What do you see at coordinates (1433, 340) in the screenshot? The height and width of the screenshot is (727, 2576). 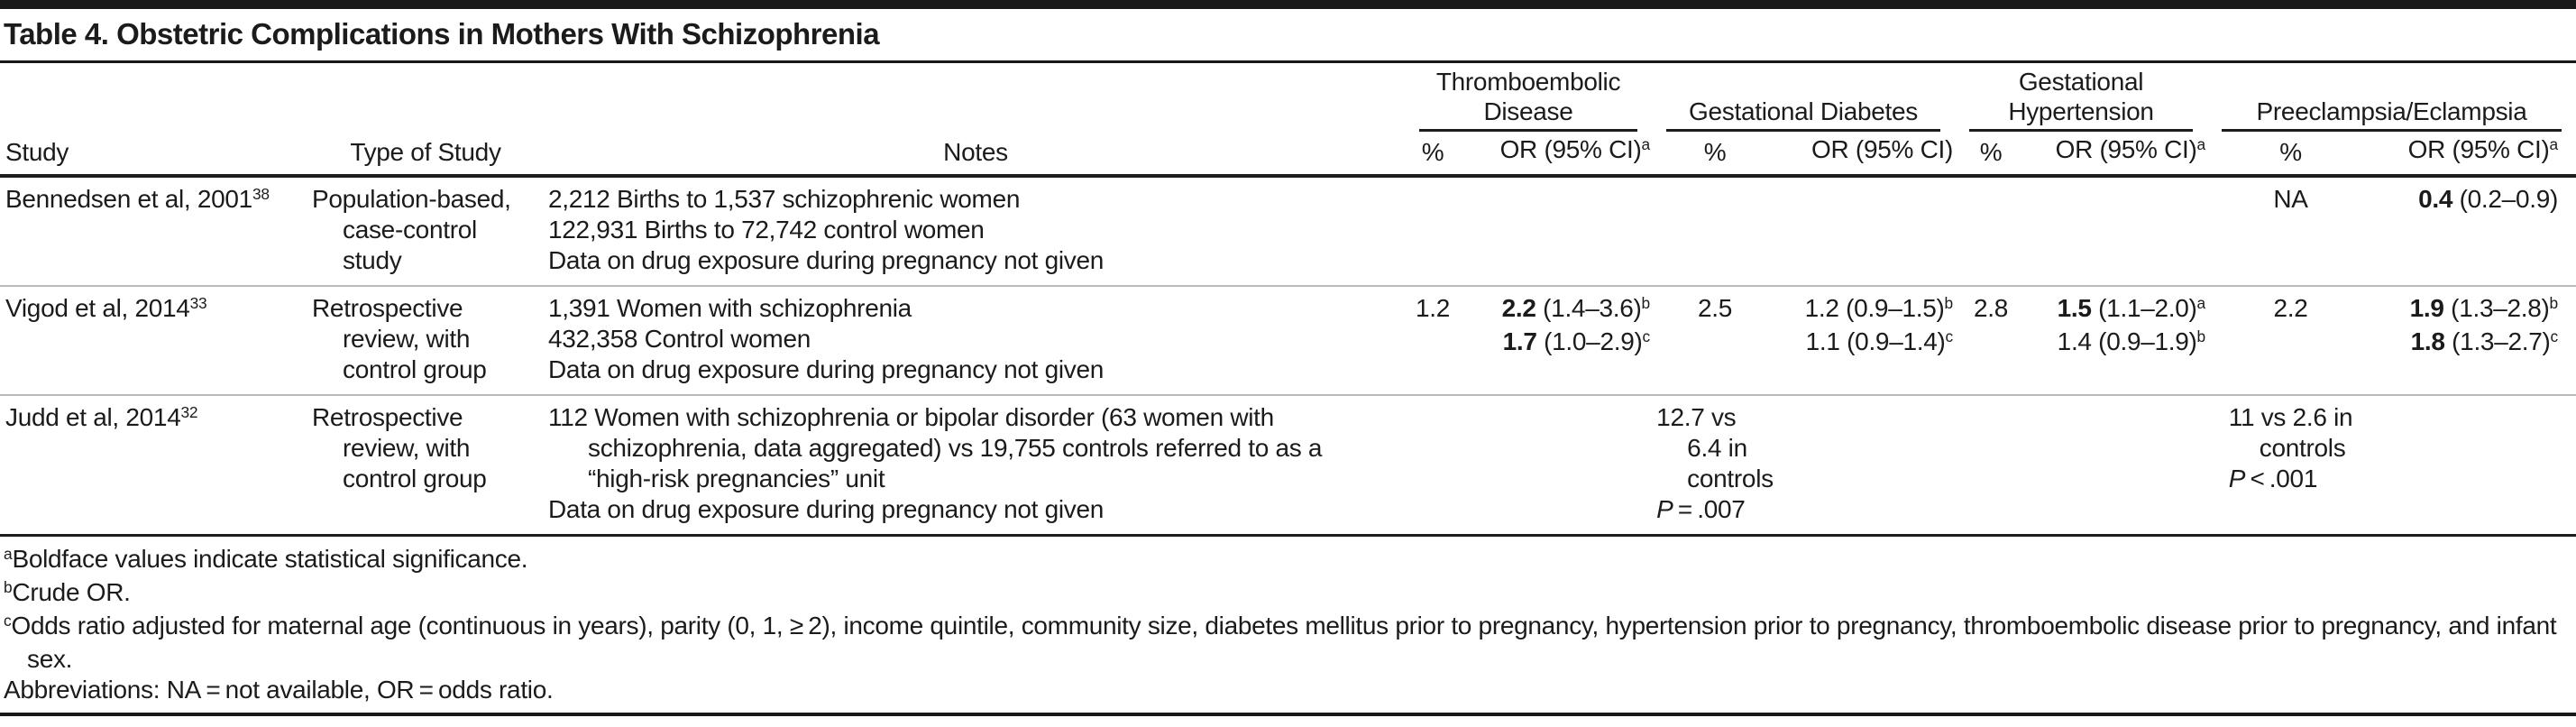 I see `pct-cell-thromboembolic-disease: 1.2` at bounding box center [1433, 340].